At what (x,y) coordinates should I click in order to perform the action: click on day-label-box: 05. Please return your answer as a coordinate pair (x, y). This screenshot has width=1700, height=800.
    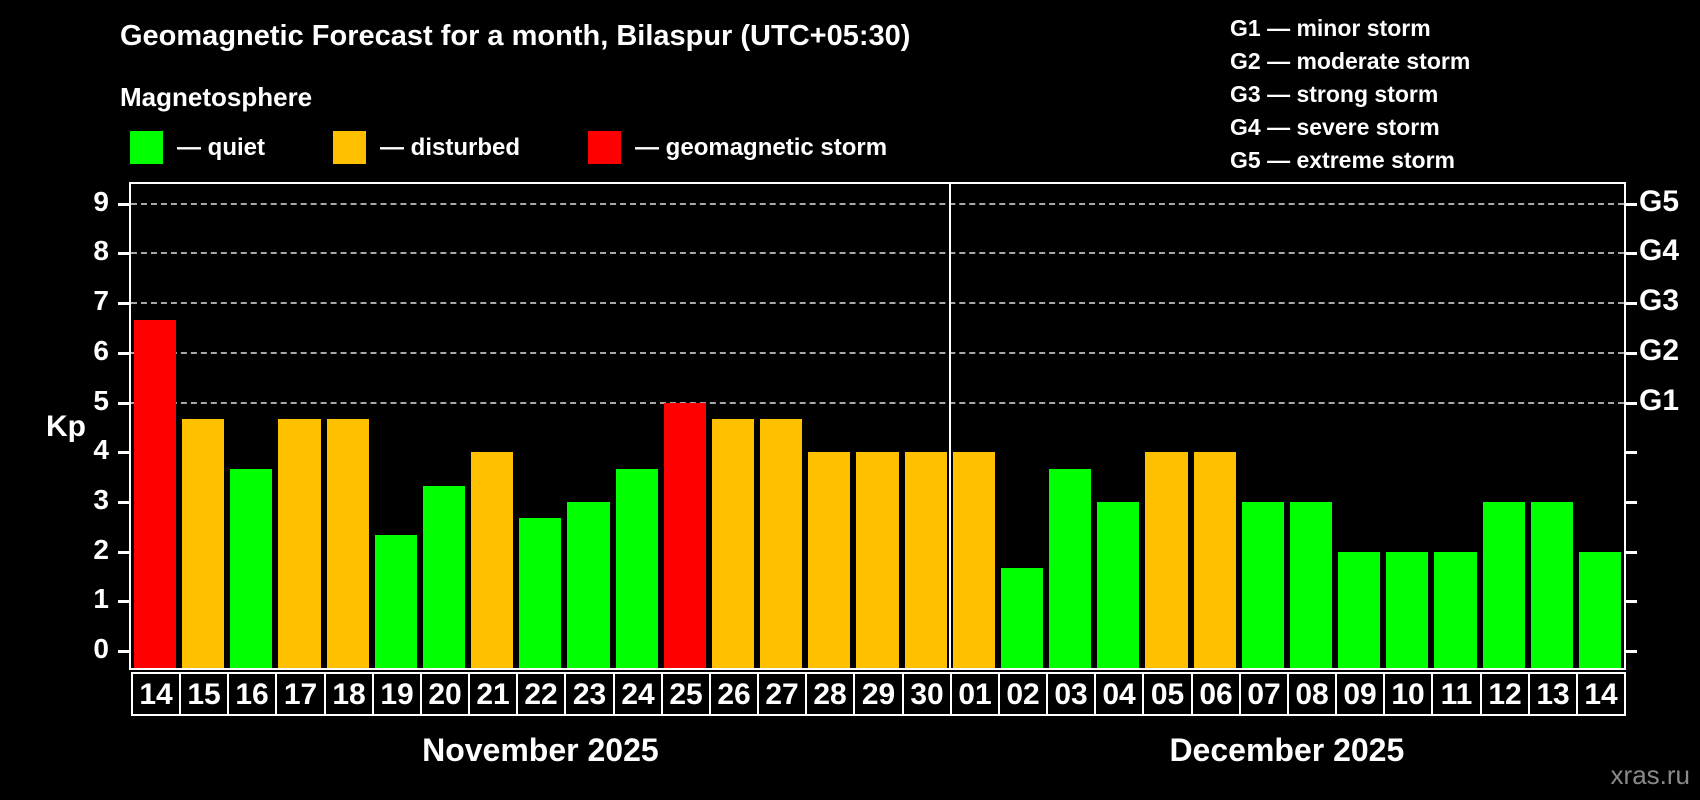
    Looking at the image, I should click on (1167, 694).